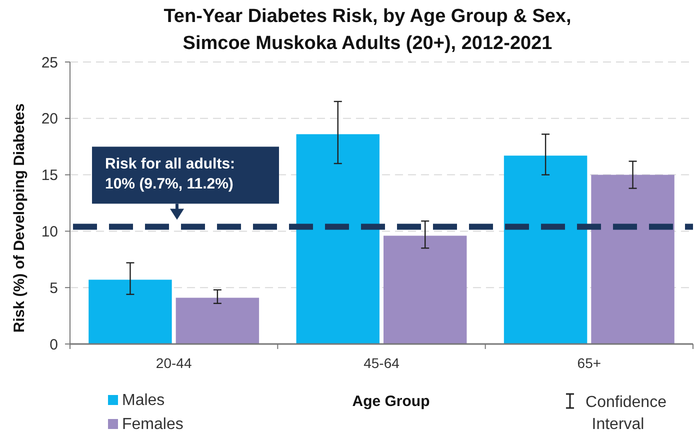 The height and width of the screenshot is (432, 695). Describe the element at coordinates (382, 363) in the screenshot. I see `x-tick-label: 45-64` at that location.